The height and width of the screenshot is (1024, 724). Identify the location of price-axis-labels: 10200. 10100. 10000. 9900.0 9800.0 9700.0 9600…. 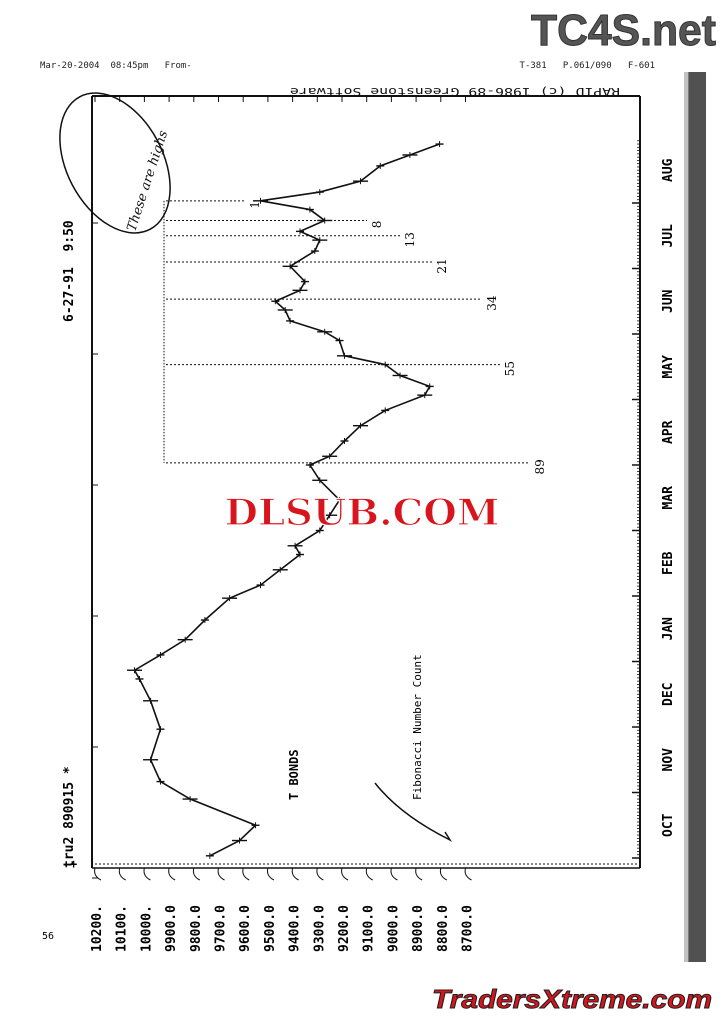
(283, 928).